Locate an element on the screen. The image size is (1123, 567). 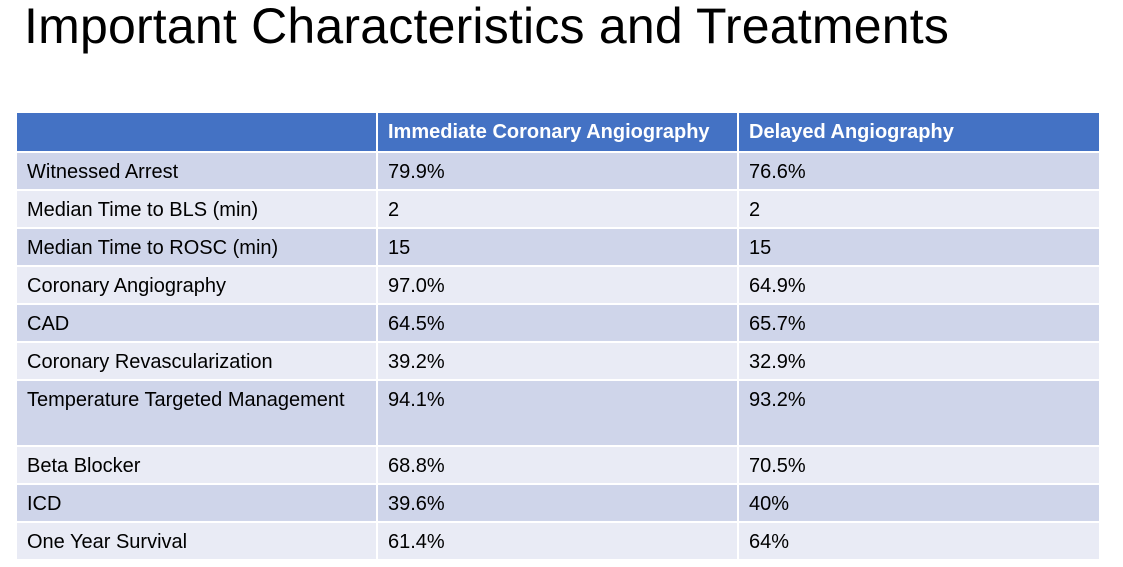
immediate-value: 97.0% is located at coordinates (557, 285).